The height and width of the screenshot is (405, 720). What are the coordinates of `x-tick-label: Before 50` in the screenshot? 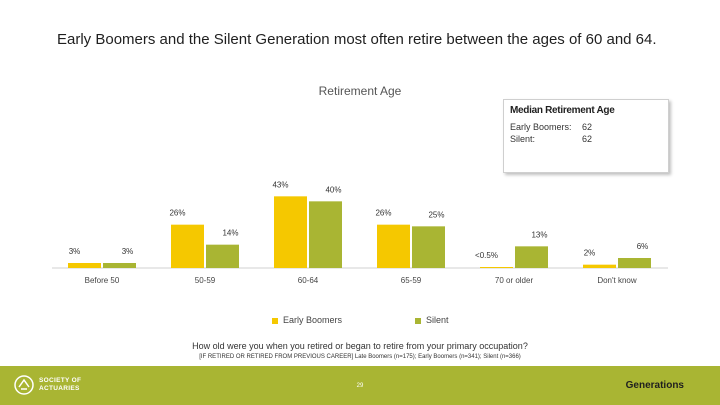 It's located at (102, 280).